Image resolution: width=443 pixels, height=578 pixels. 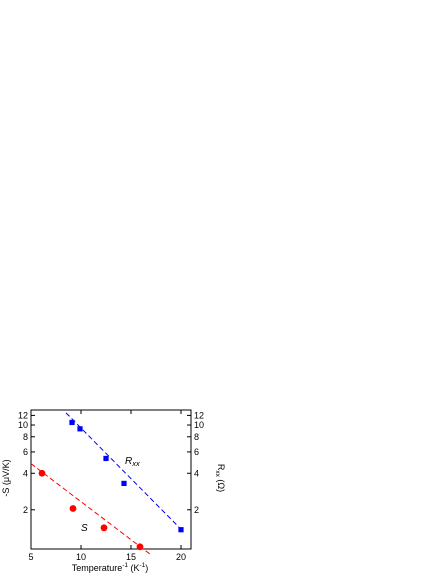 I want to click on y-tick-label-left: 2, so click(x=25, y=510).